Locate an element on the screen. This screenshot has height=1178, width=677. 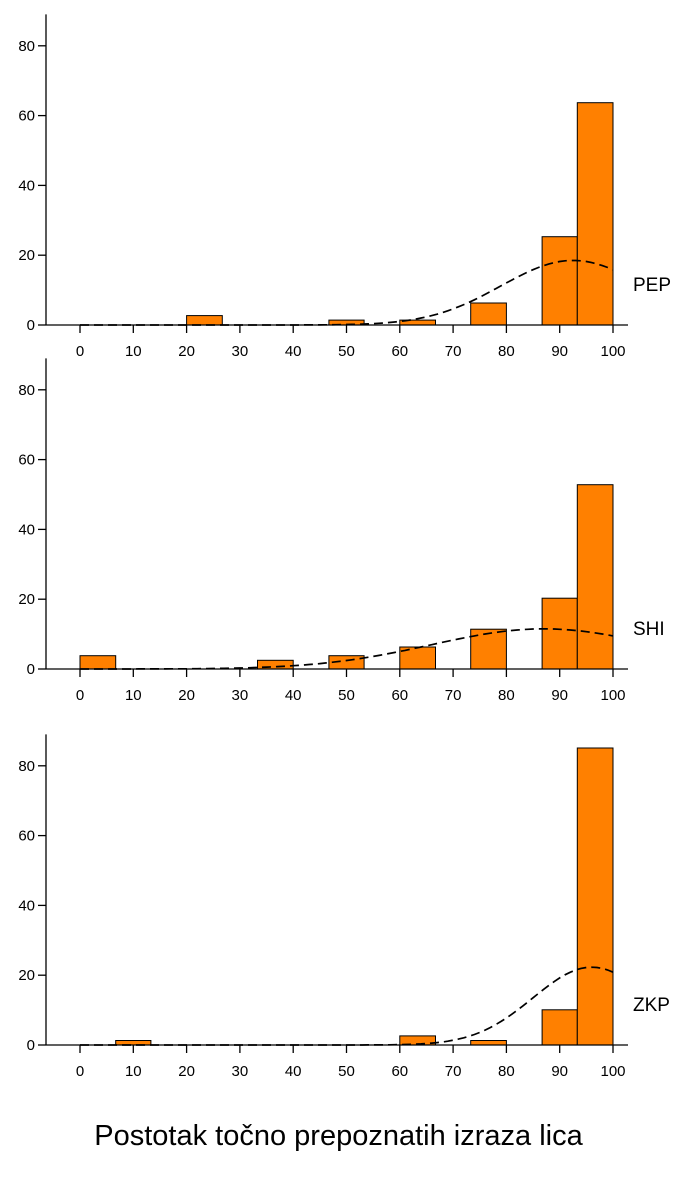
panel-label: PEP is located at coordinates (652, 285).